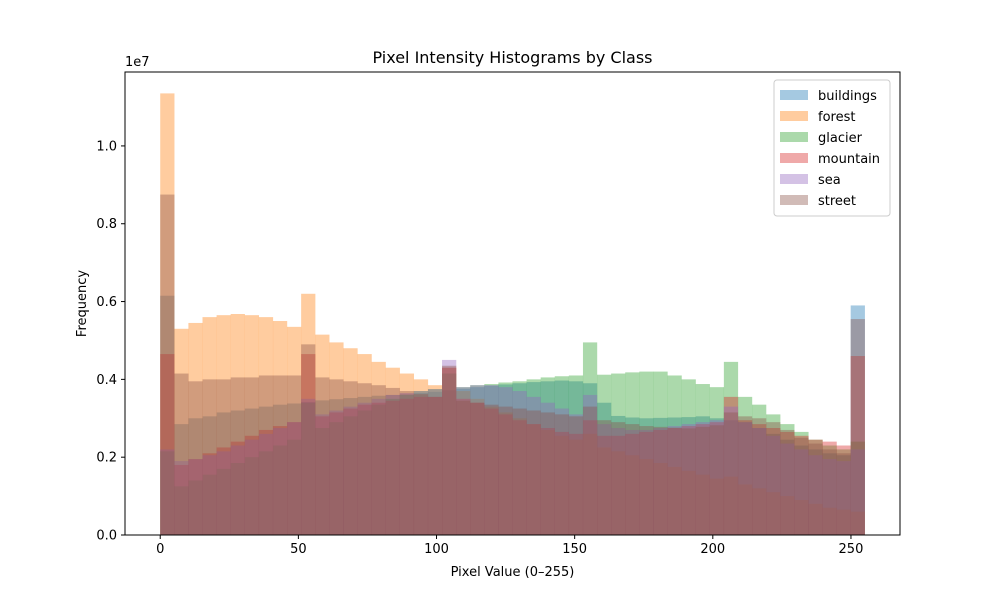 Image resolution: width=1000 pixels, height=604 pixels. I want to click on y-axis-multiplier: 1e7, so click(137, 62).